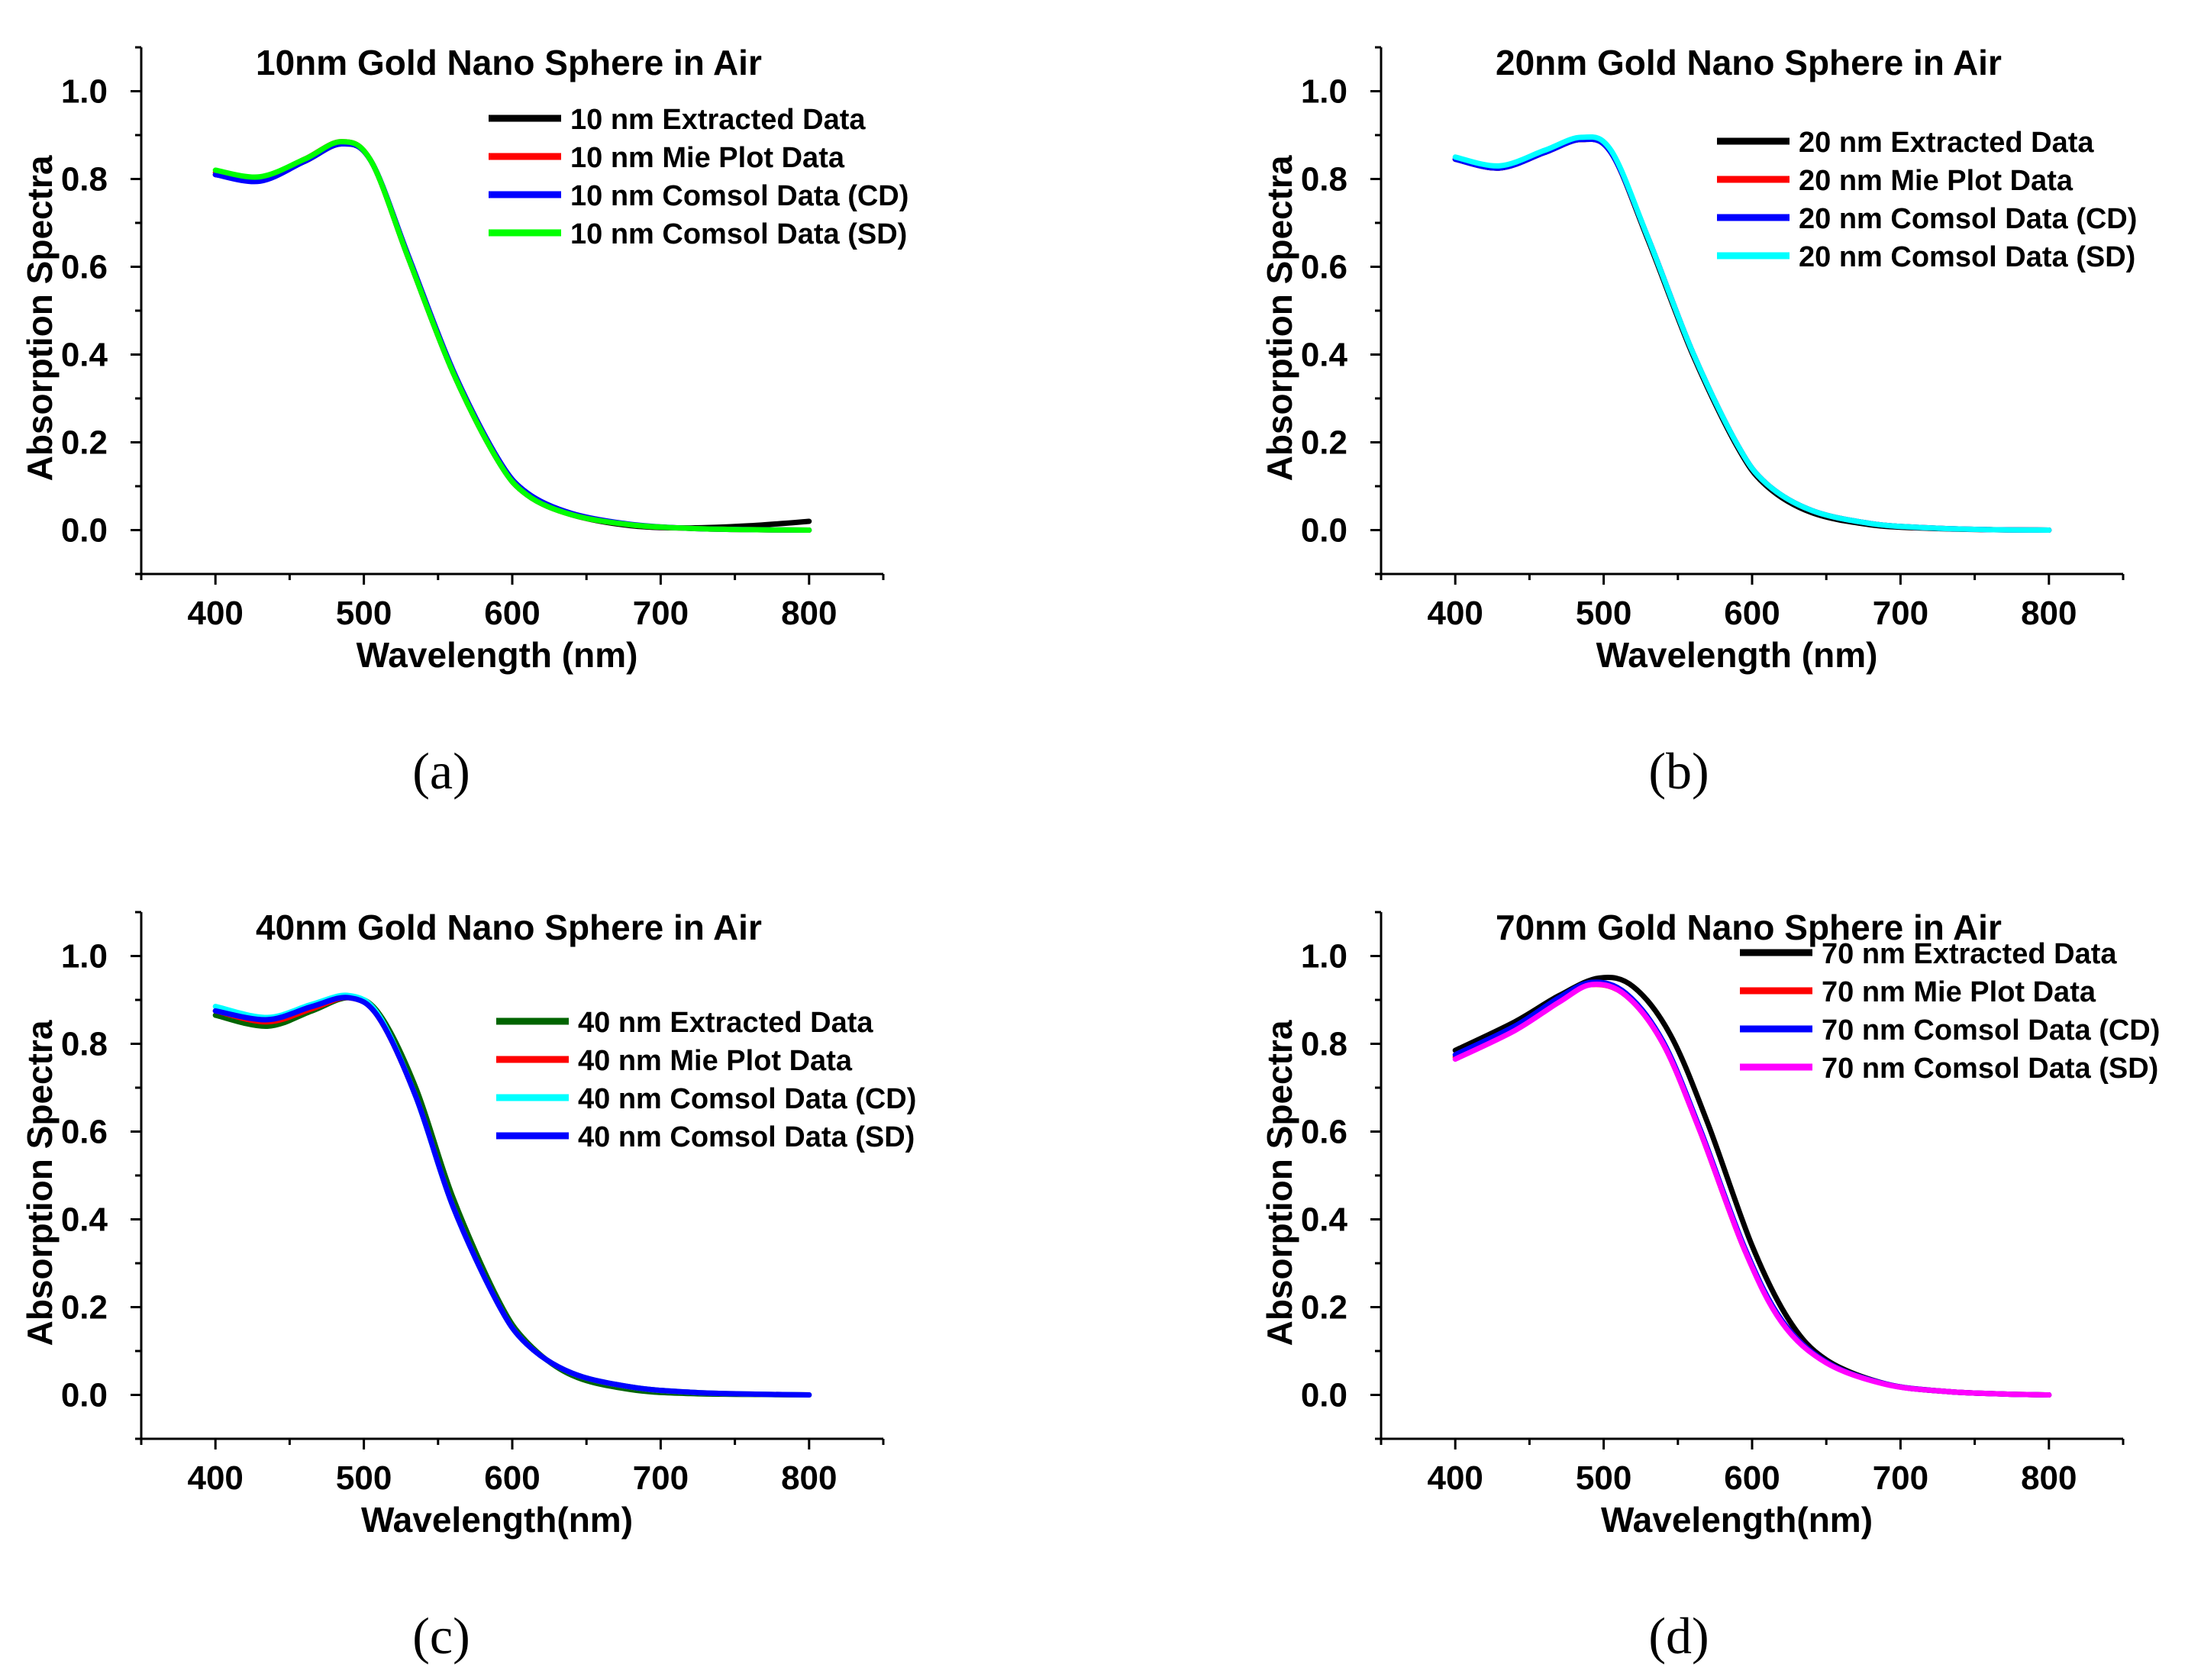 The height and width of the screenshot is (1680, 2201). I want to click on panel-caption: (c), so click(441, 1636).